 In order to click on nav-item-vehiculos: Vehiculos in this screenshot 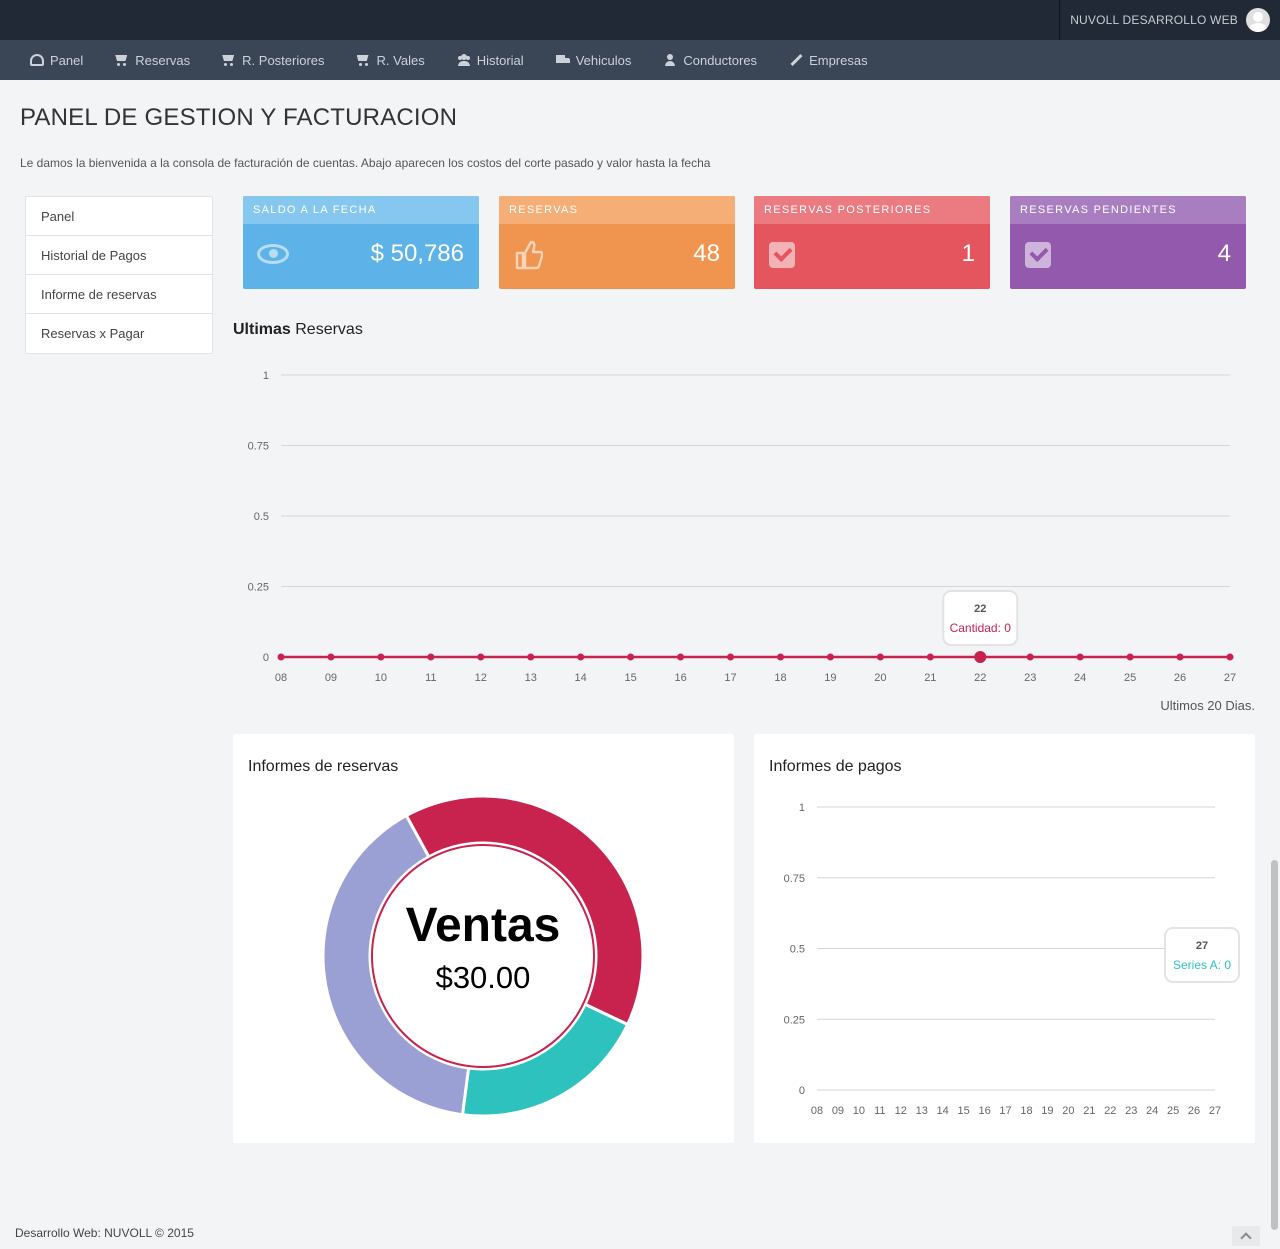, I will do `click(594, 60)`.